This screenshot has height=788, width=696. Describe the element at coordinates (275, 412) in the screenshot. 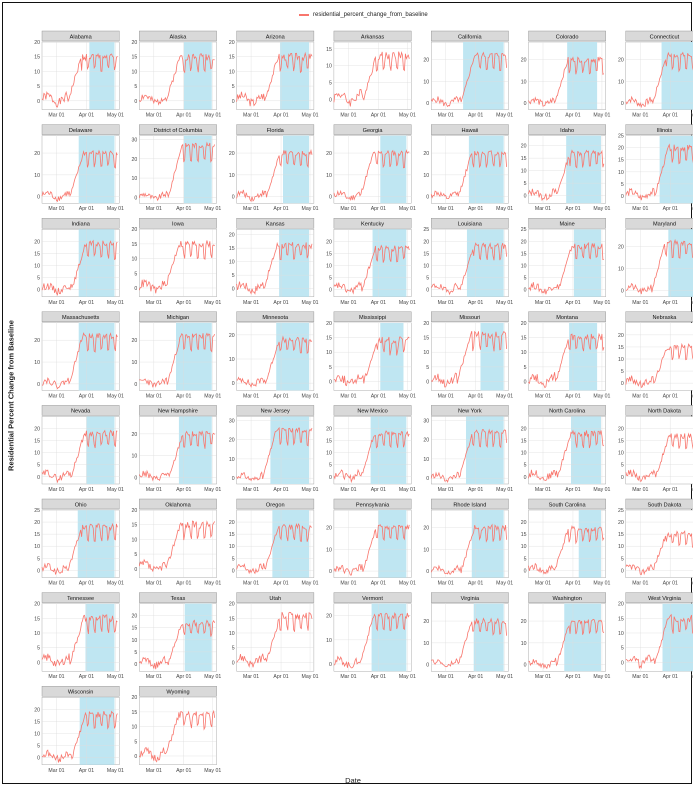

I see `panel-title: New Jersey` at that location.